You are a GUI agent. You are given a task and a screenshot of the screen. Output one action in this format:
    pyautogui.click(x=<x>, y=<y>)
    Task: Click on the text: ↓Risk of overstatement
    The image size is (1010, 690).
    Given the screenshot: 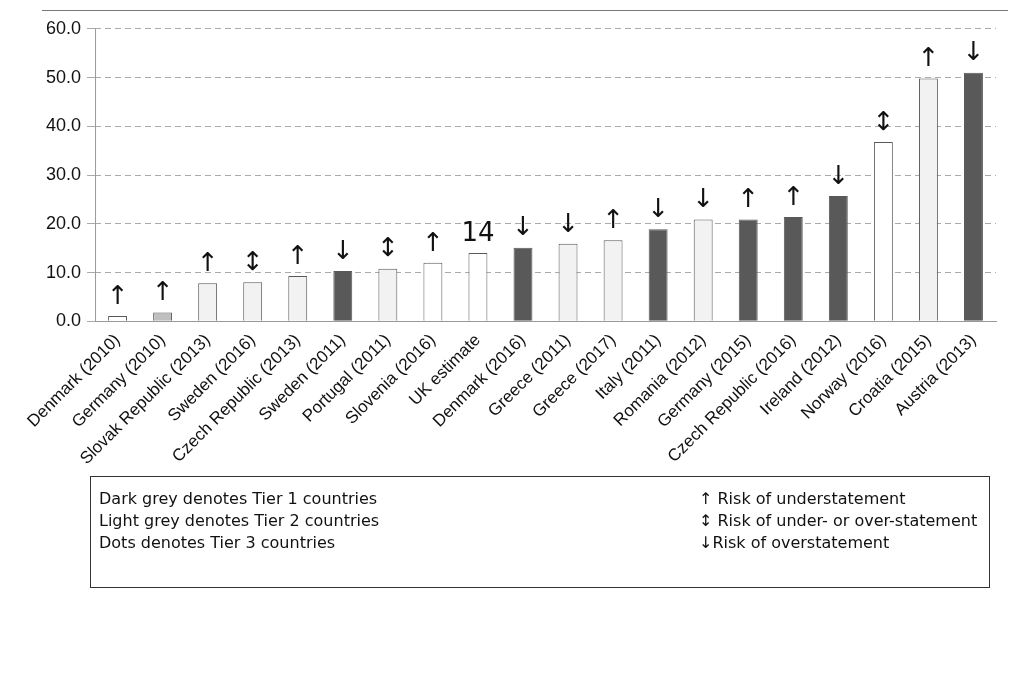 What is the action you would take?
    pyautogui.click(x=795, y=543)
    